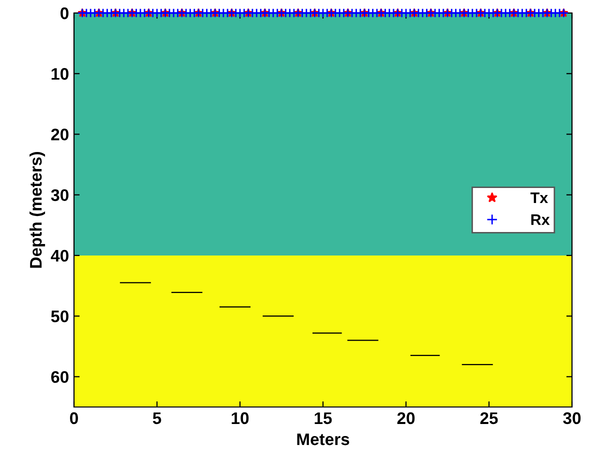 The width and height of the screenshot is (590, 461). What do you see at coordinates (60, 74) in the screenshot?
I see `y-tick-label: 10` at bounding box center [60, 74].